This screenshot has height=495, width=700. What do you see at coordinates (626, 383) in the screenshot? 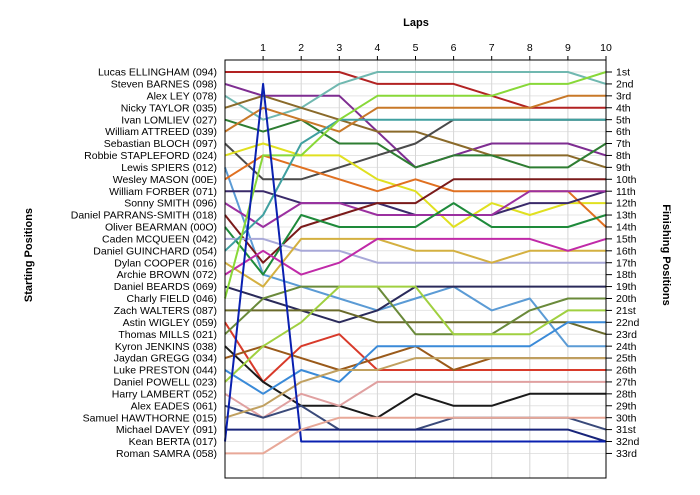
I see `finishing-position-label: 27th` at bounding box center [626, 383].